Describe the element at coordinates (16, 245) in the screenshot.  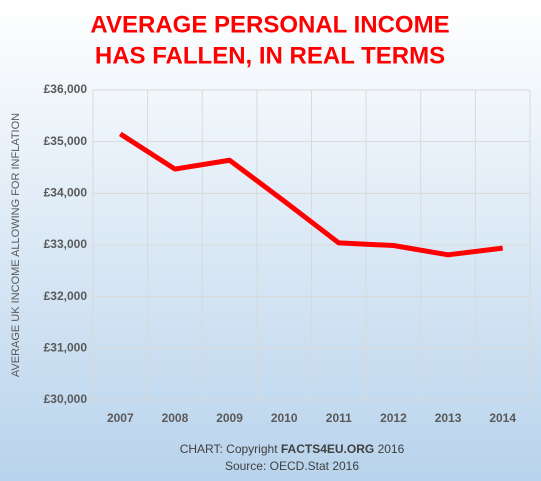
I see `y-axis-label: AVERAGE UK INCOME ALLOWING FOR INFLATION` at that location.